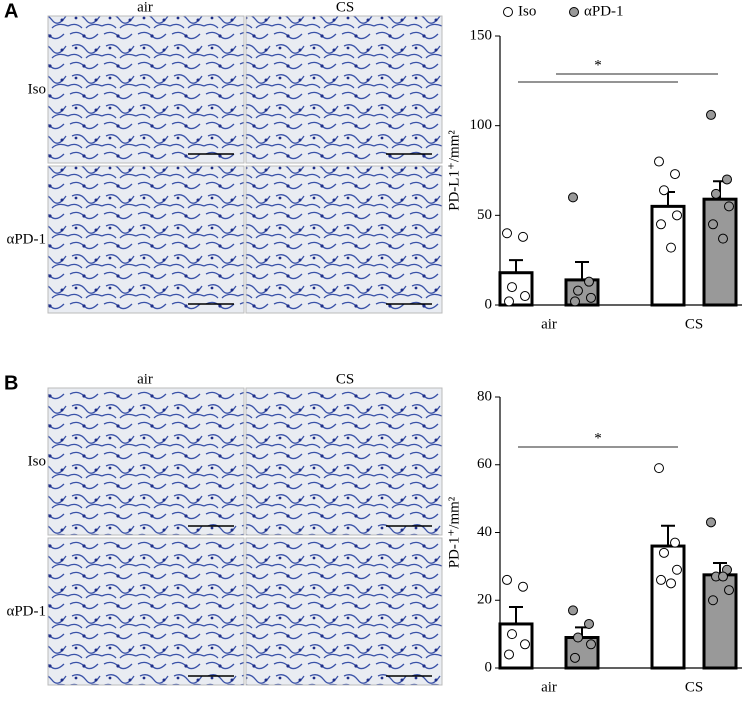  I want to click on legend-label: αPD-1, so click(604, 11).